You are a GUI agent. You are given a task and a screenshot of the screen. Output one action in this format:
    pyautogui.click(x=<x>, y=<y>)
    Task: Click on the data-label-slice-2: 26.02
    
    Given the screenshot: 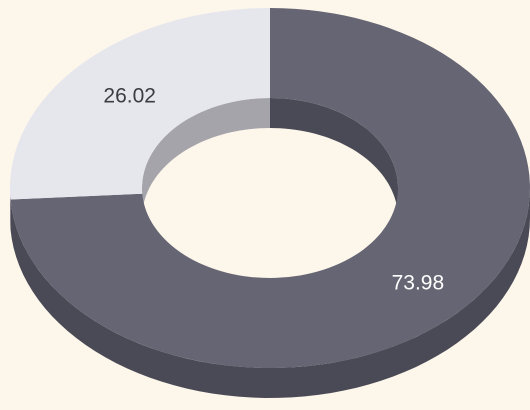 What is the action you would take?
    pyautogui.click(x=129, y=95)
    